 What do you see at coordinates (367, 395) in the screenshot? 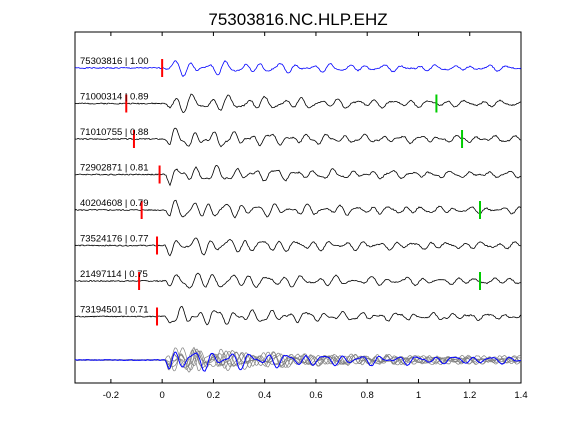
I see `x-tick-label: 0.8` at bounding box center [367, 395].